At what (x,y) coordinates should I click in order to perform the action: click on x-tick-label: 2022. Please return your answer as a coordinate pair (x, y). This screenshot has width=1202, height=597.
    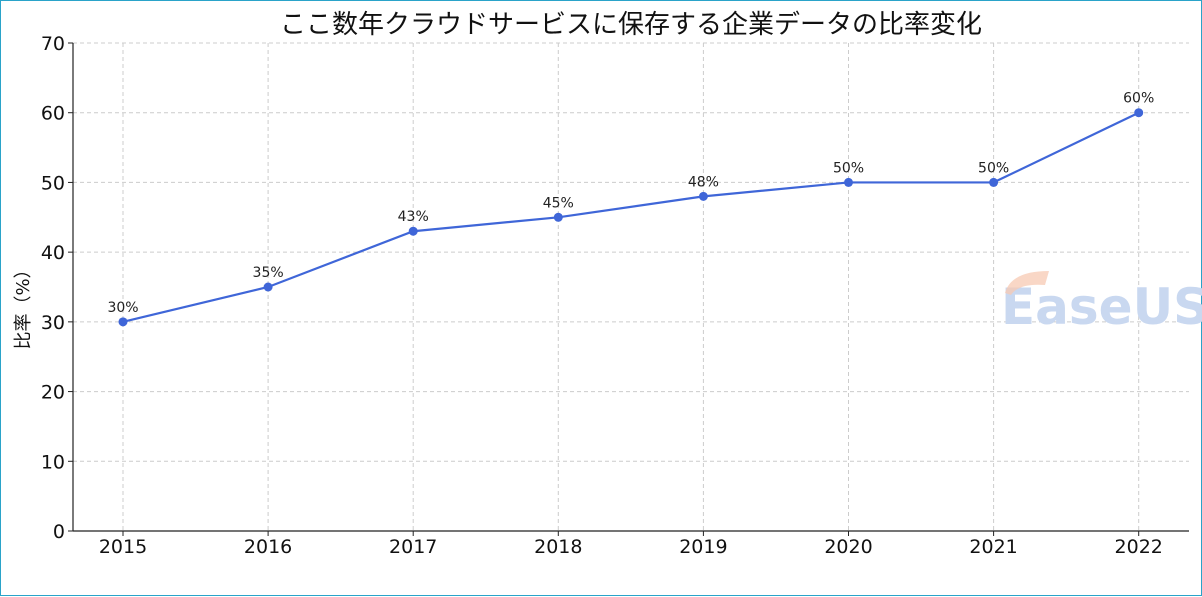
    Looking at the image, I should click on (1139, 547).